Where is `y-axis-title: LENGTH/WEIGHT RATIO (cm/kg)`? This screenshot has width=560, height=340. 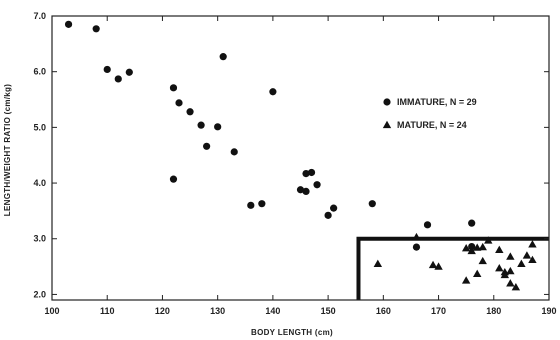 y-axis-title: LENGTH/WEIGHT RATIO (cm/kg) is located at coordinates (7, 150).